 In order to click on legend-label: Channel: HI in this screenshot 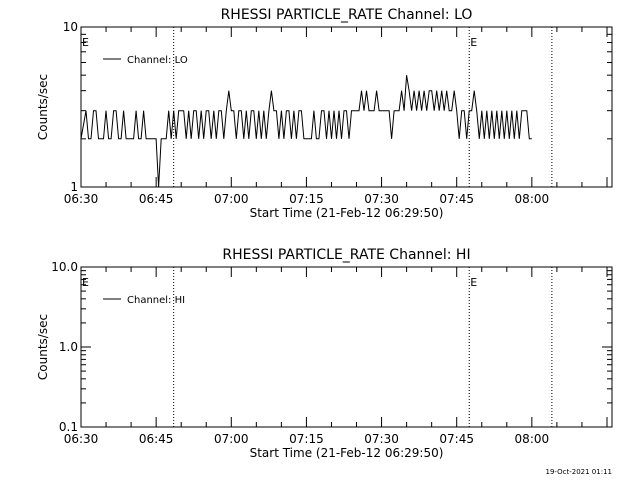, I will do `click(156, 300)`.